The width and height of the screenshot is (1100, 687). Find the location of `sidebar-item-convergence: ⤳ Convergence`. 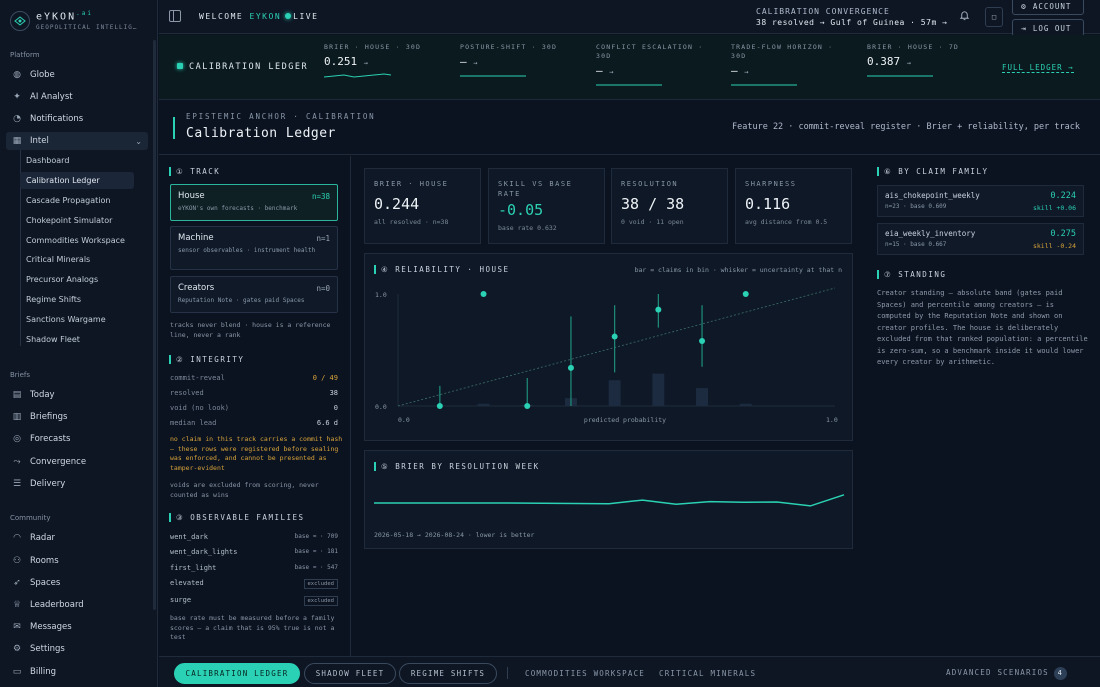

sidebar-item-convergence: ⤳ Convergence is located at coordinates (77, 462).